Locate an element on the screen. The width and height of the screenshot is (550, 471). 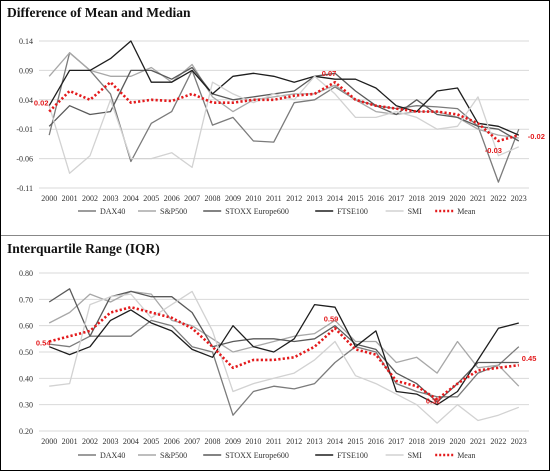
data-label: -0.02 is located at coordinates (536, 136).